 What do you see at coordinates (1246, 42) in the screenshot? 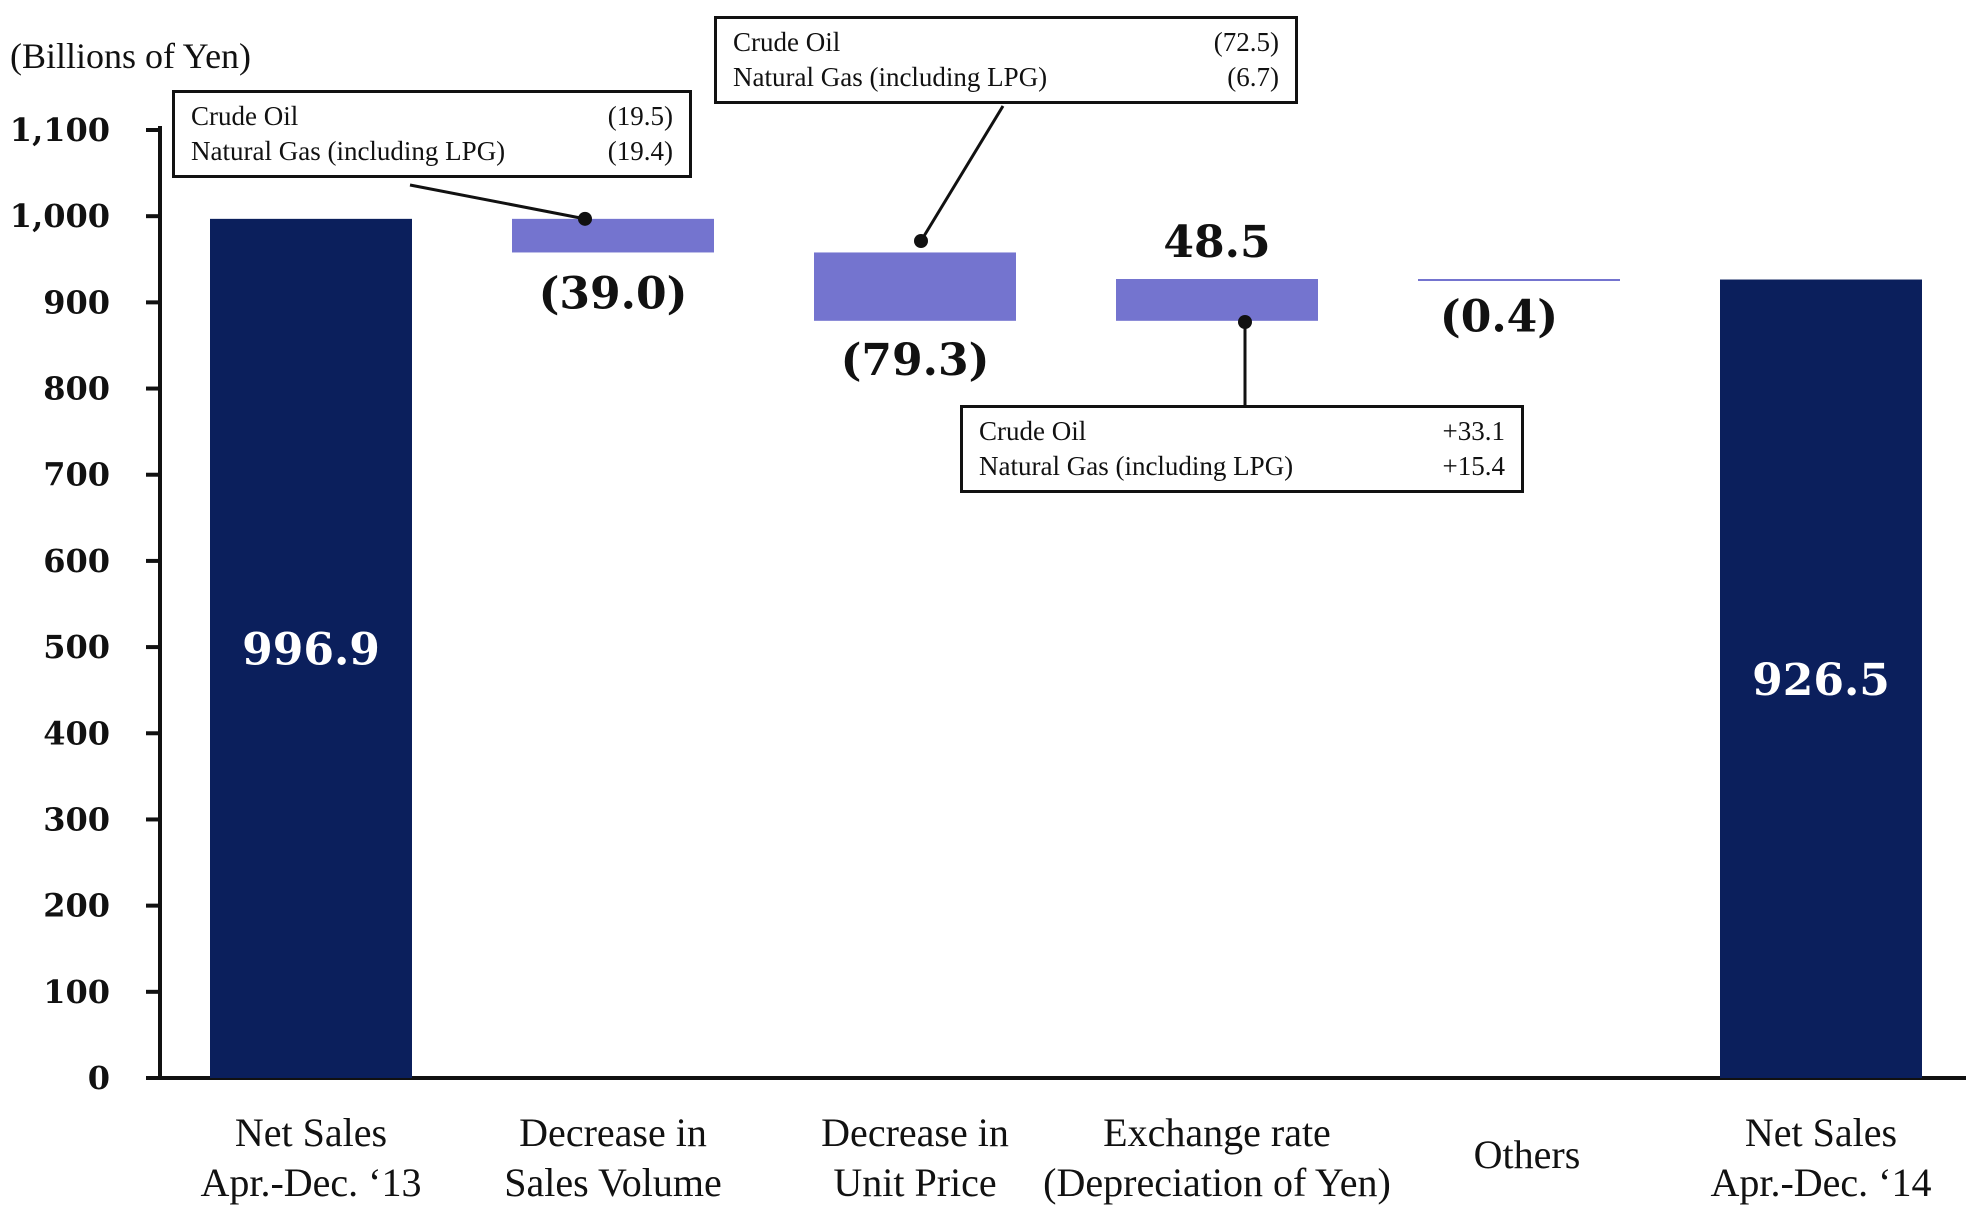
I see `annotation-row-value: (72.5)` at bounding box center [1246, 42].